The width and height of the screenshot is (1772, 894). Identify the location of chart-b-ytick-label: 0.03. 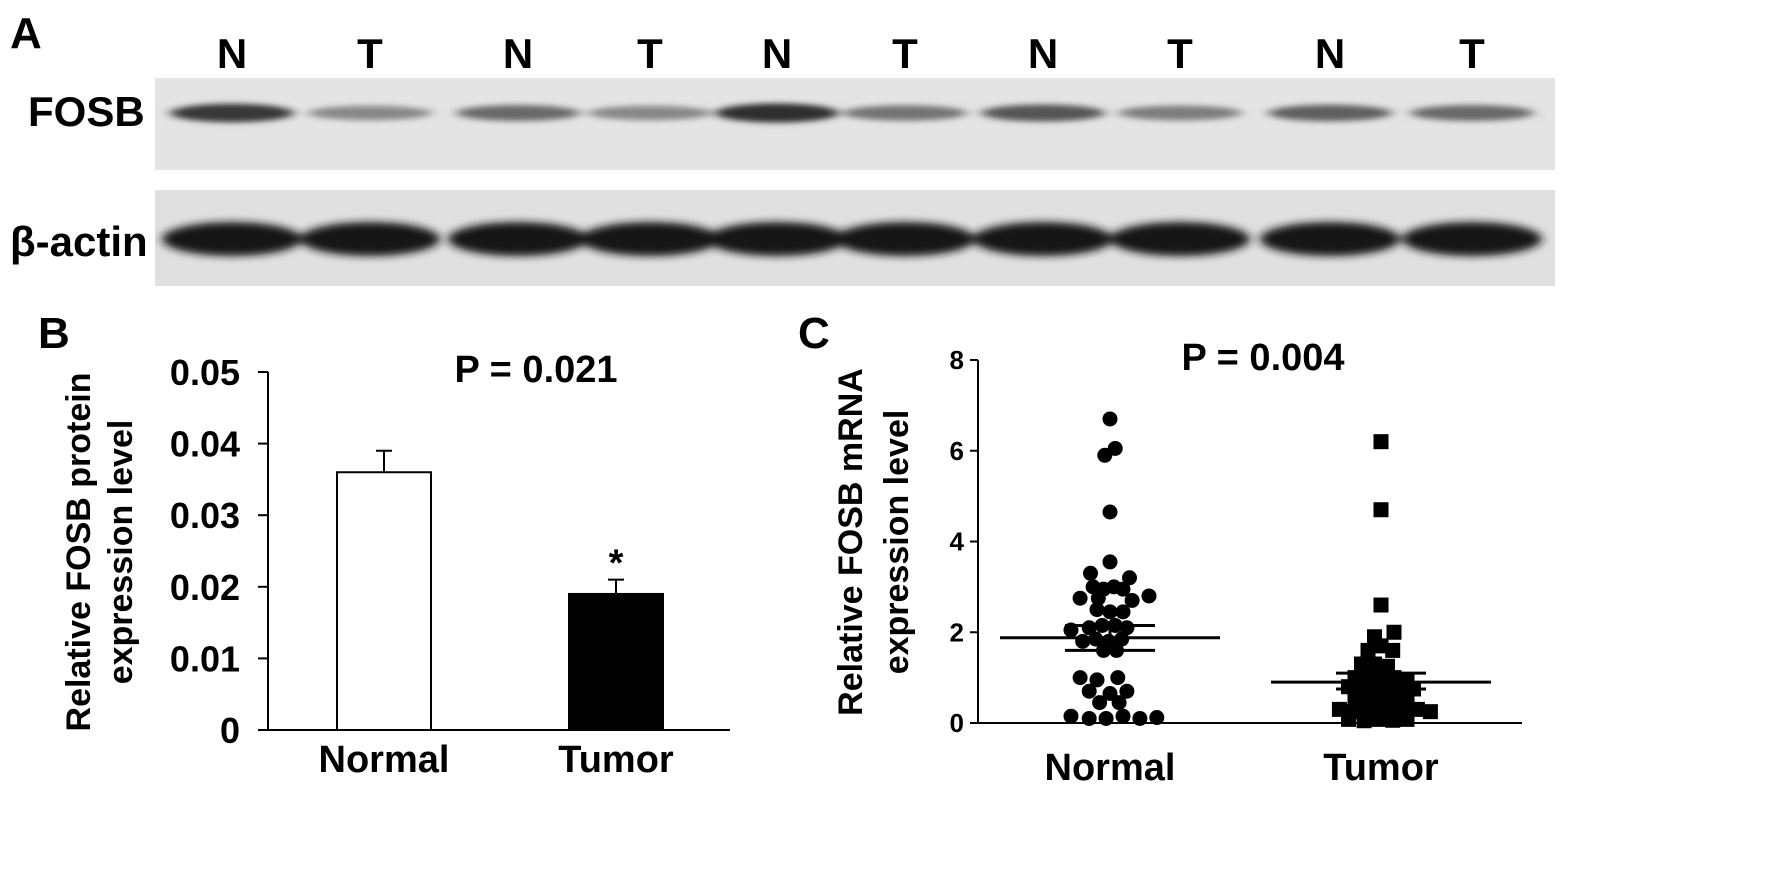
(205, 515).